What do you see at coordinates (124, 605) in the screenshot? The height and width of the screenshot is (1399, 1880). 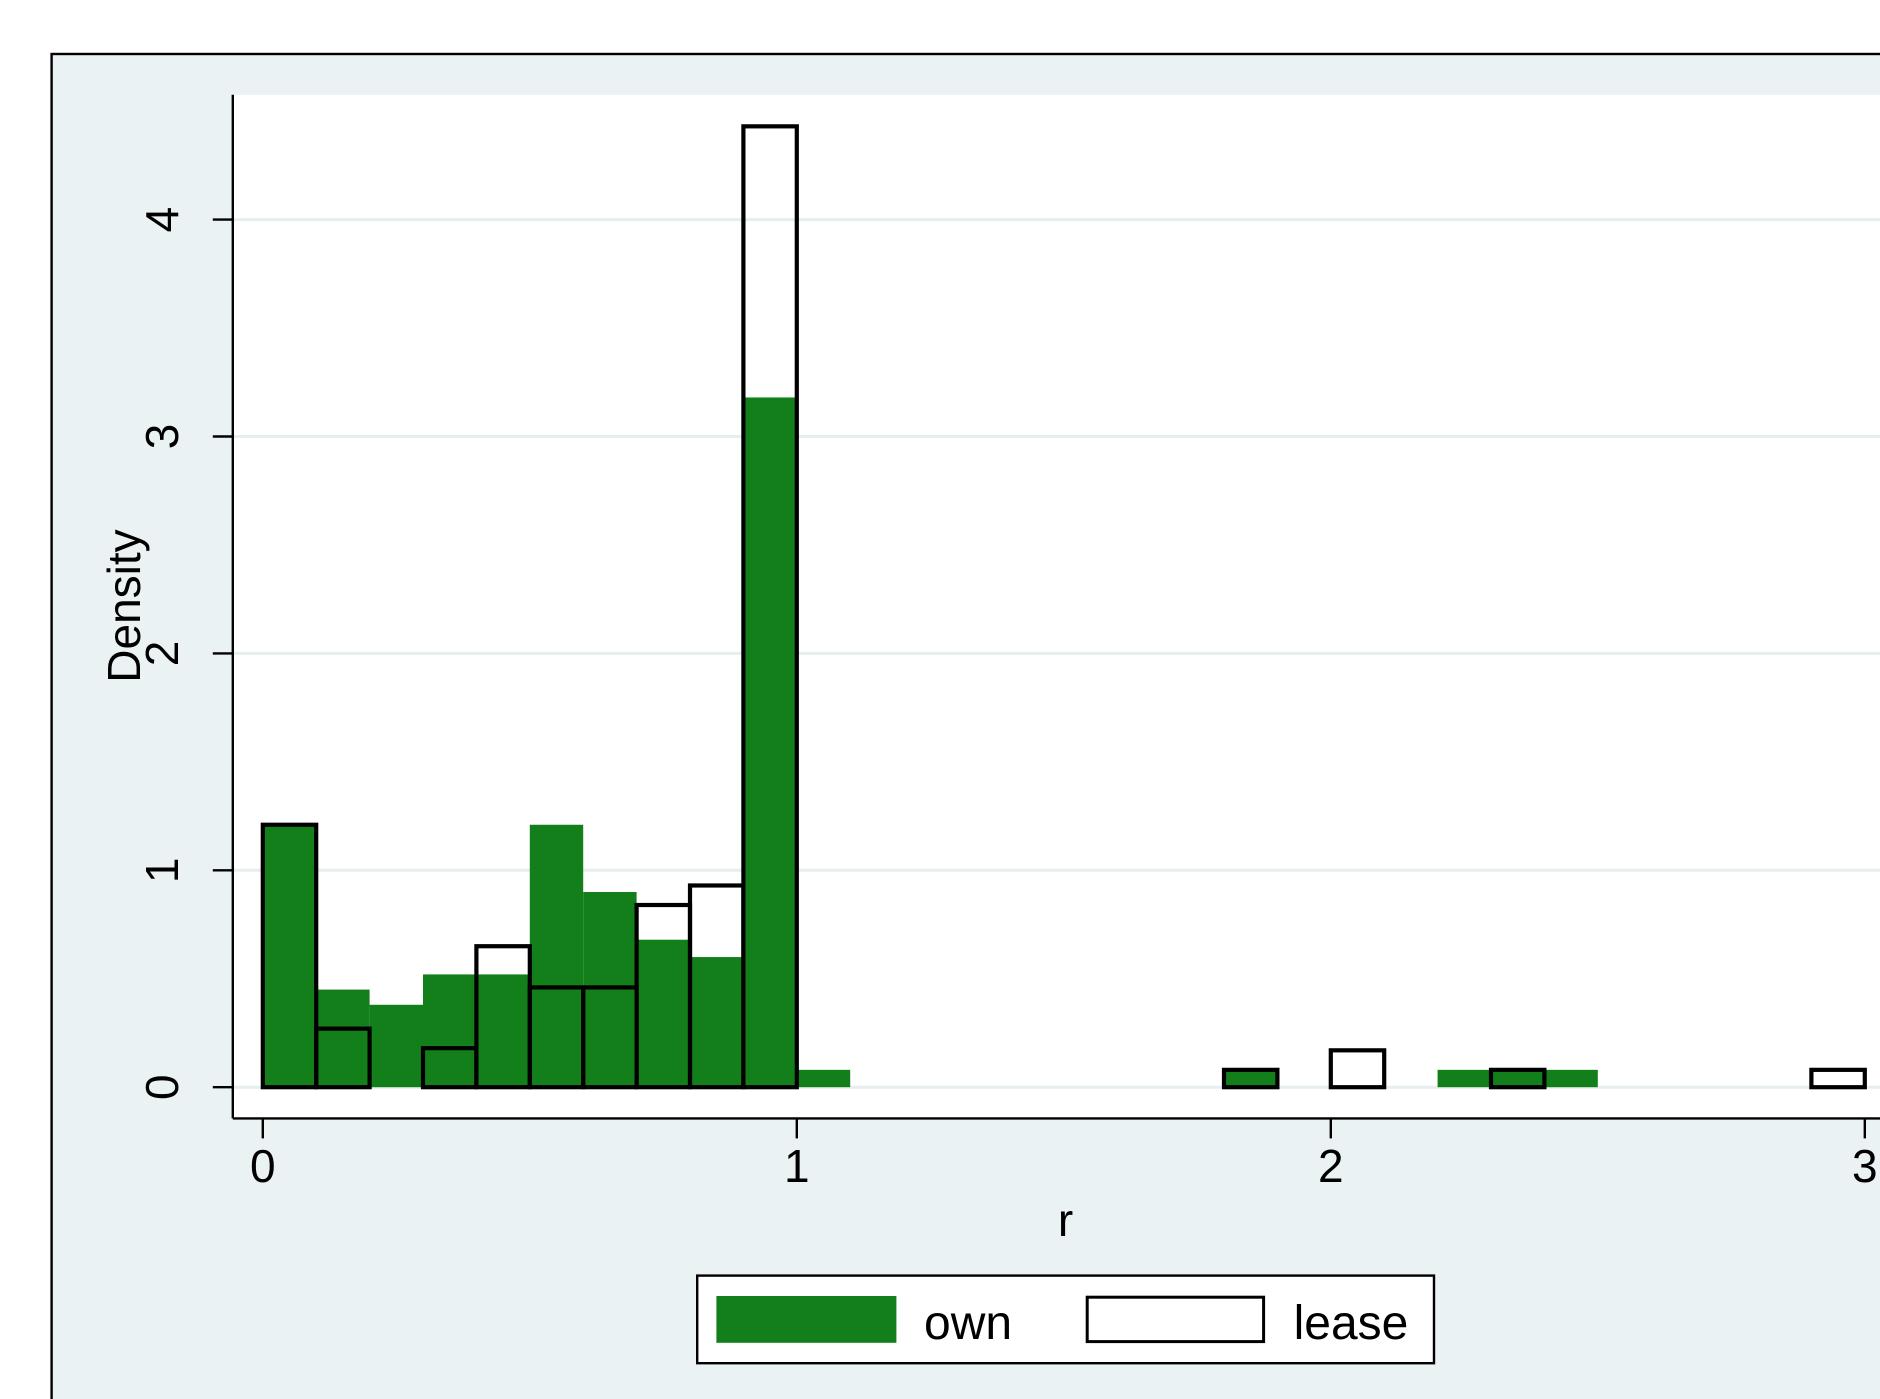 I see `y-axis-title: Density` at bounding box center [124, 605].